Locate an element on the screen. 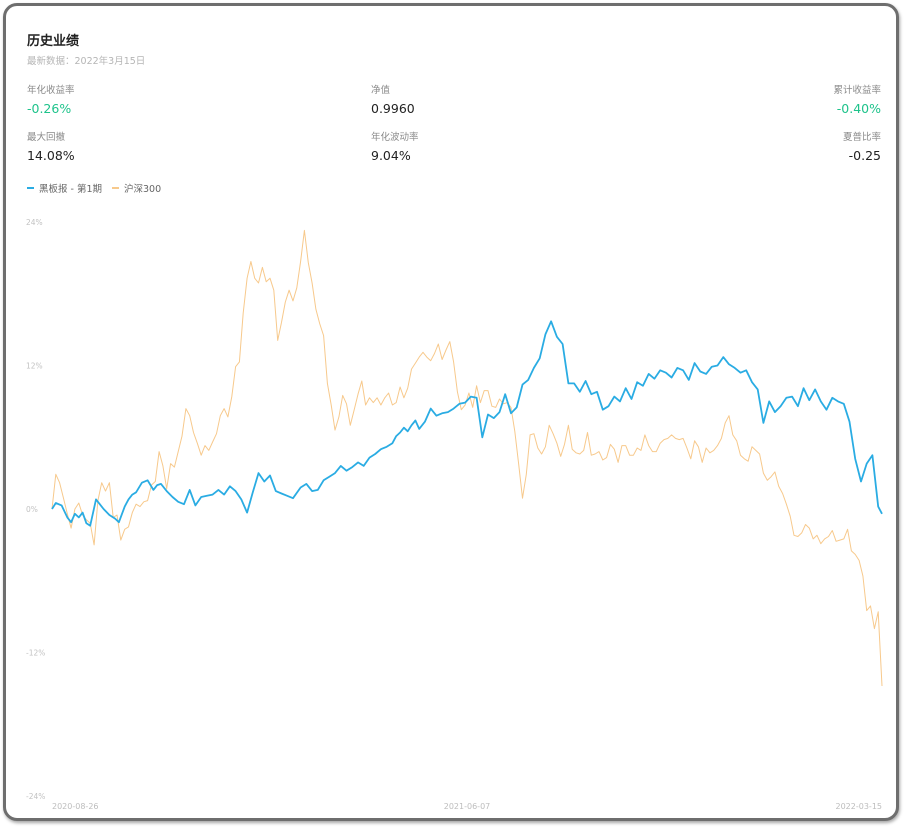 The image size is (908, 828). x-tick-label: 2021-06-07 is located at coordinates (467, 806).